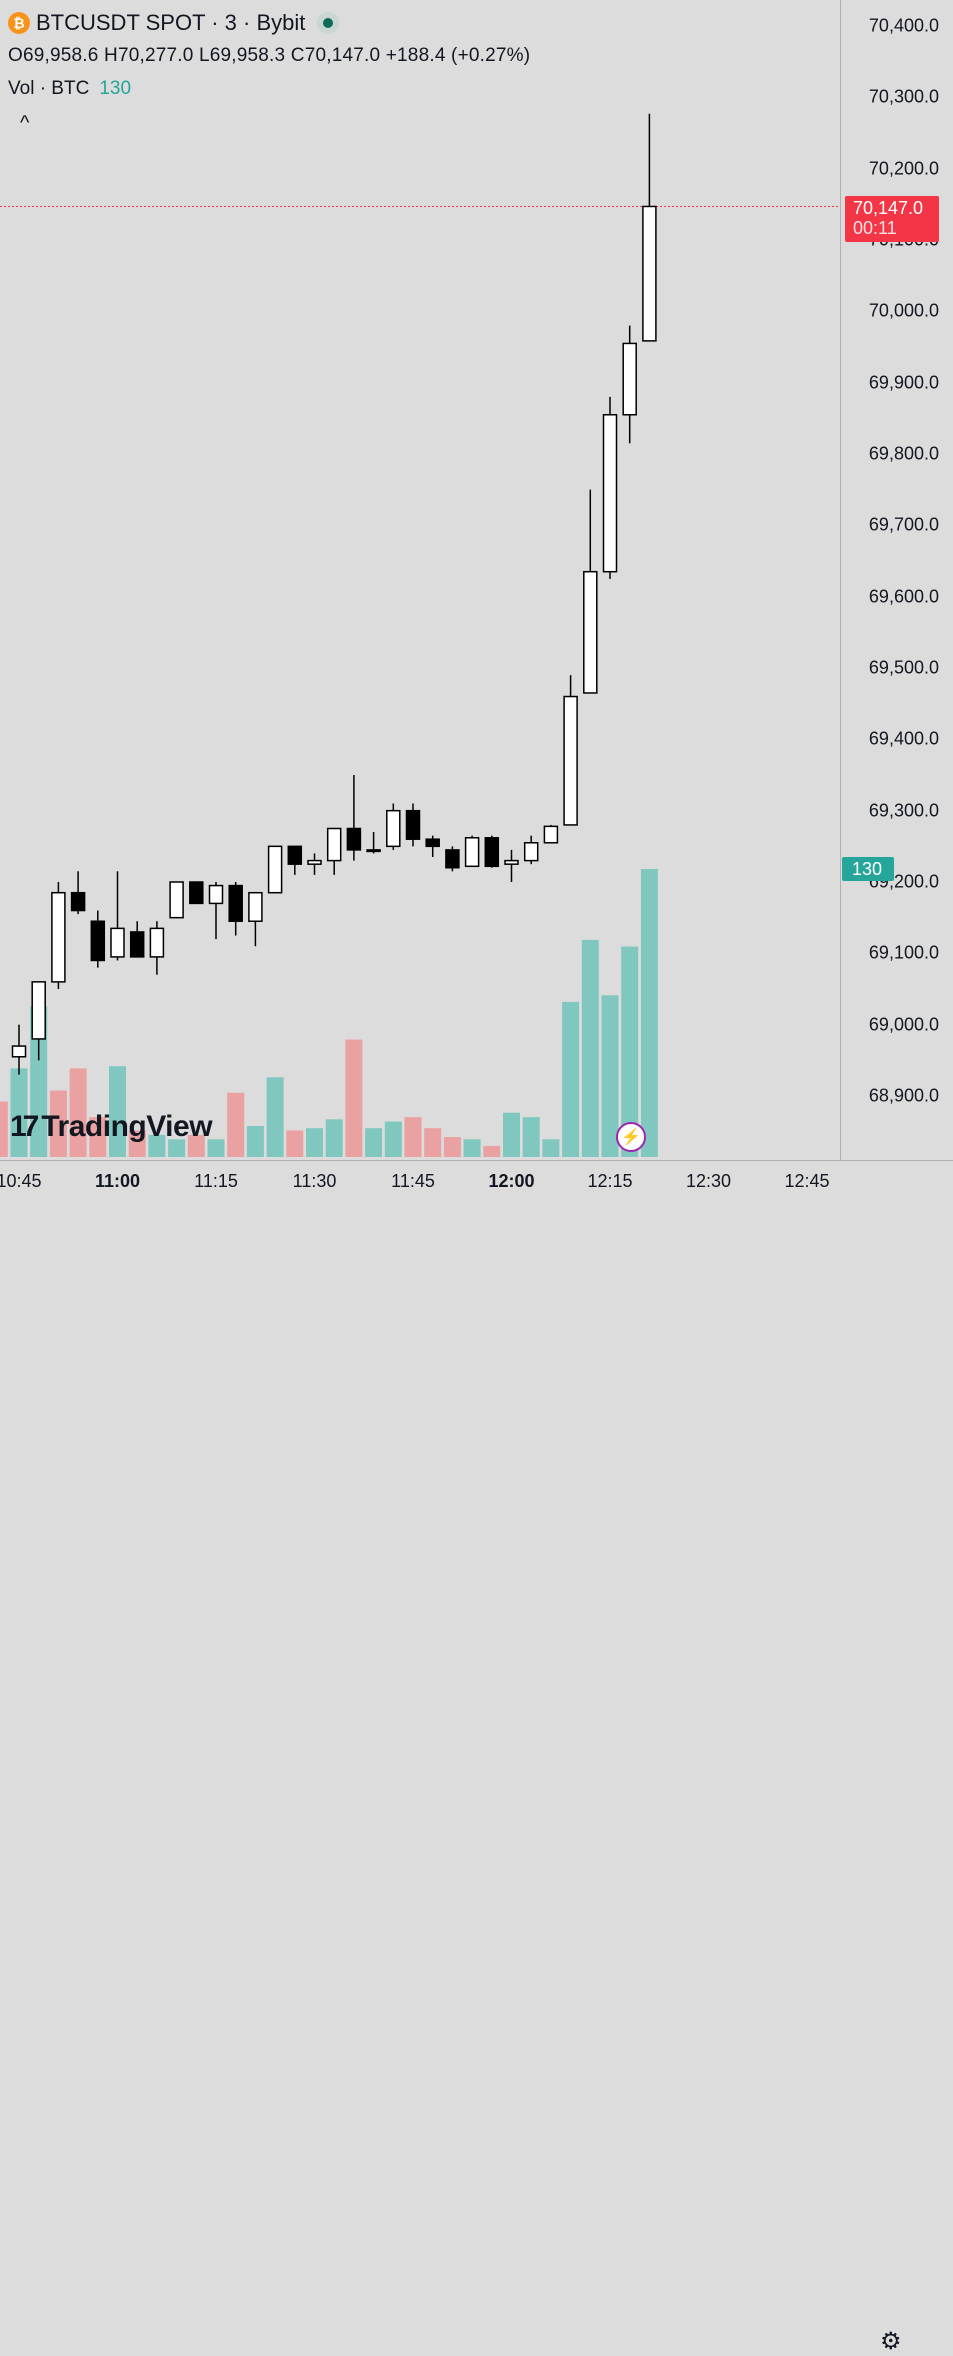 The height and width of the screenshot is (2356, 953). Describe the element at coordinates (127, 1126) in the screenshot. I see `tradingview-wordmark: TradingView` at that location.